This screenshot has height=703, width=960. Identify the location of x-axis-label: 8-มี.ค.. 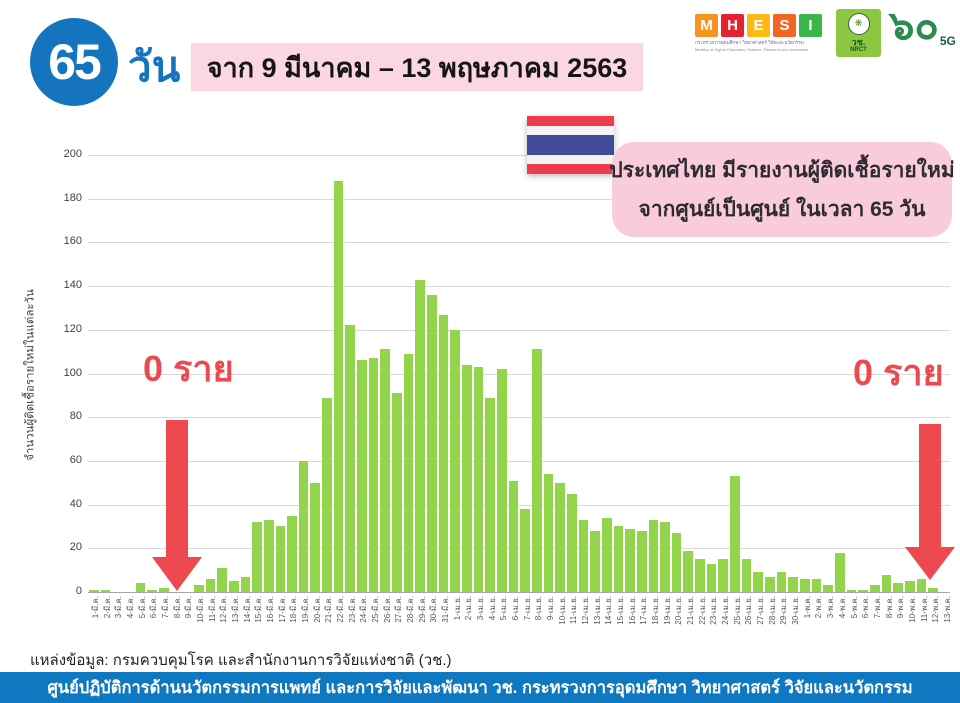
(177, 607).